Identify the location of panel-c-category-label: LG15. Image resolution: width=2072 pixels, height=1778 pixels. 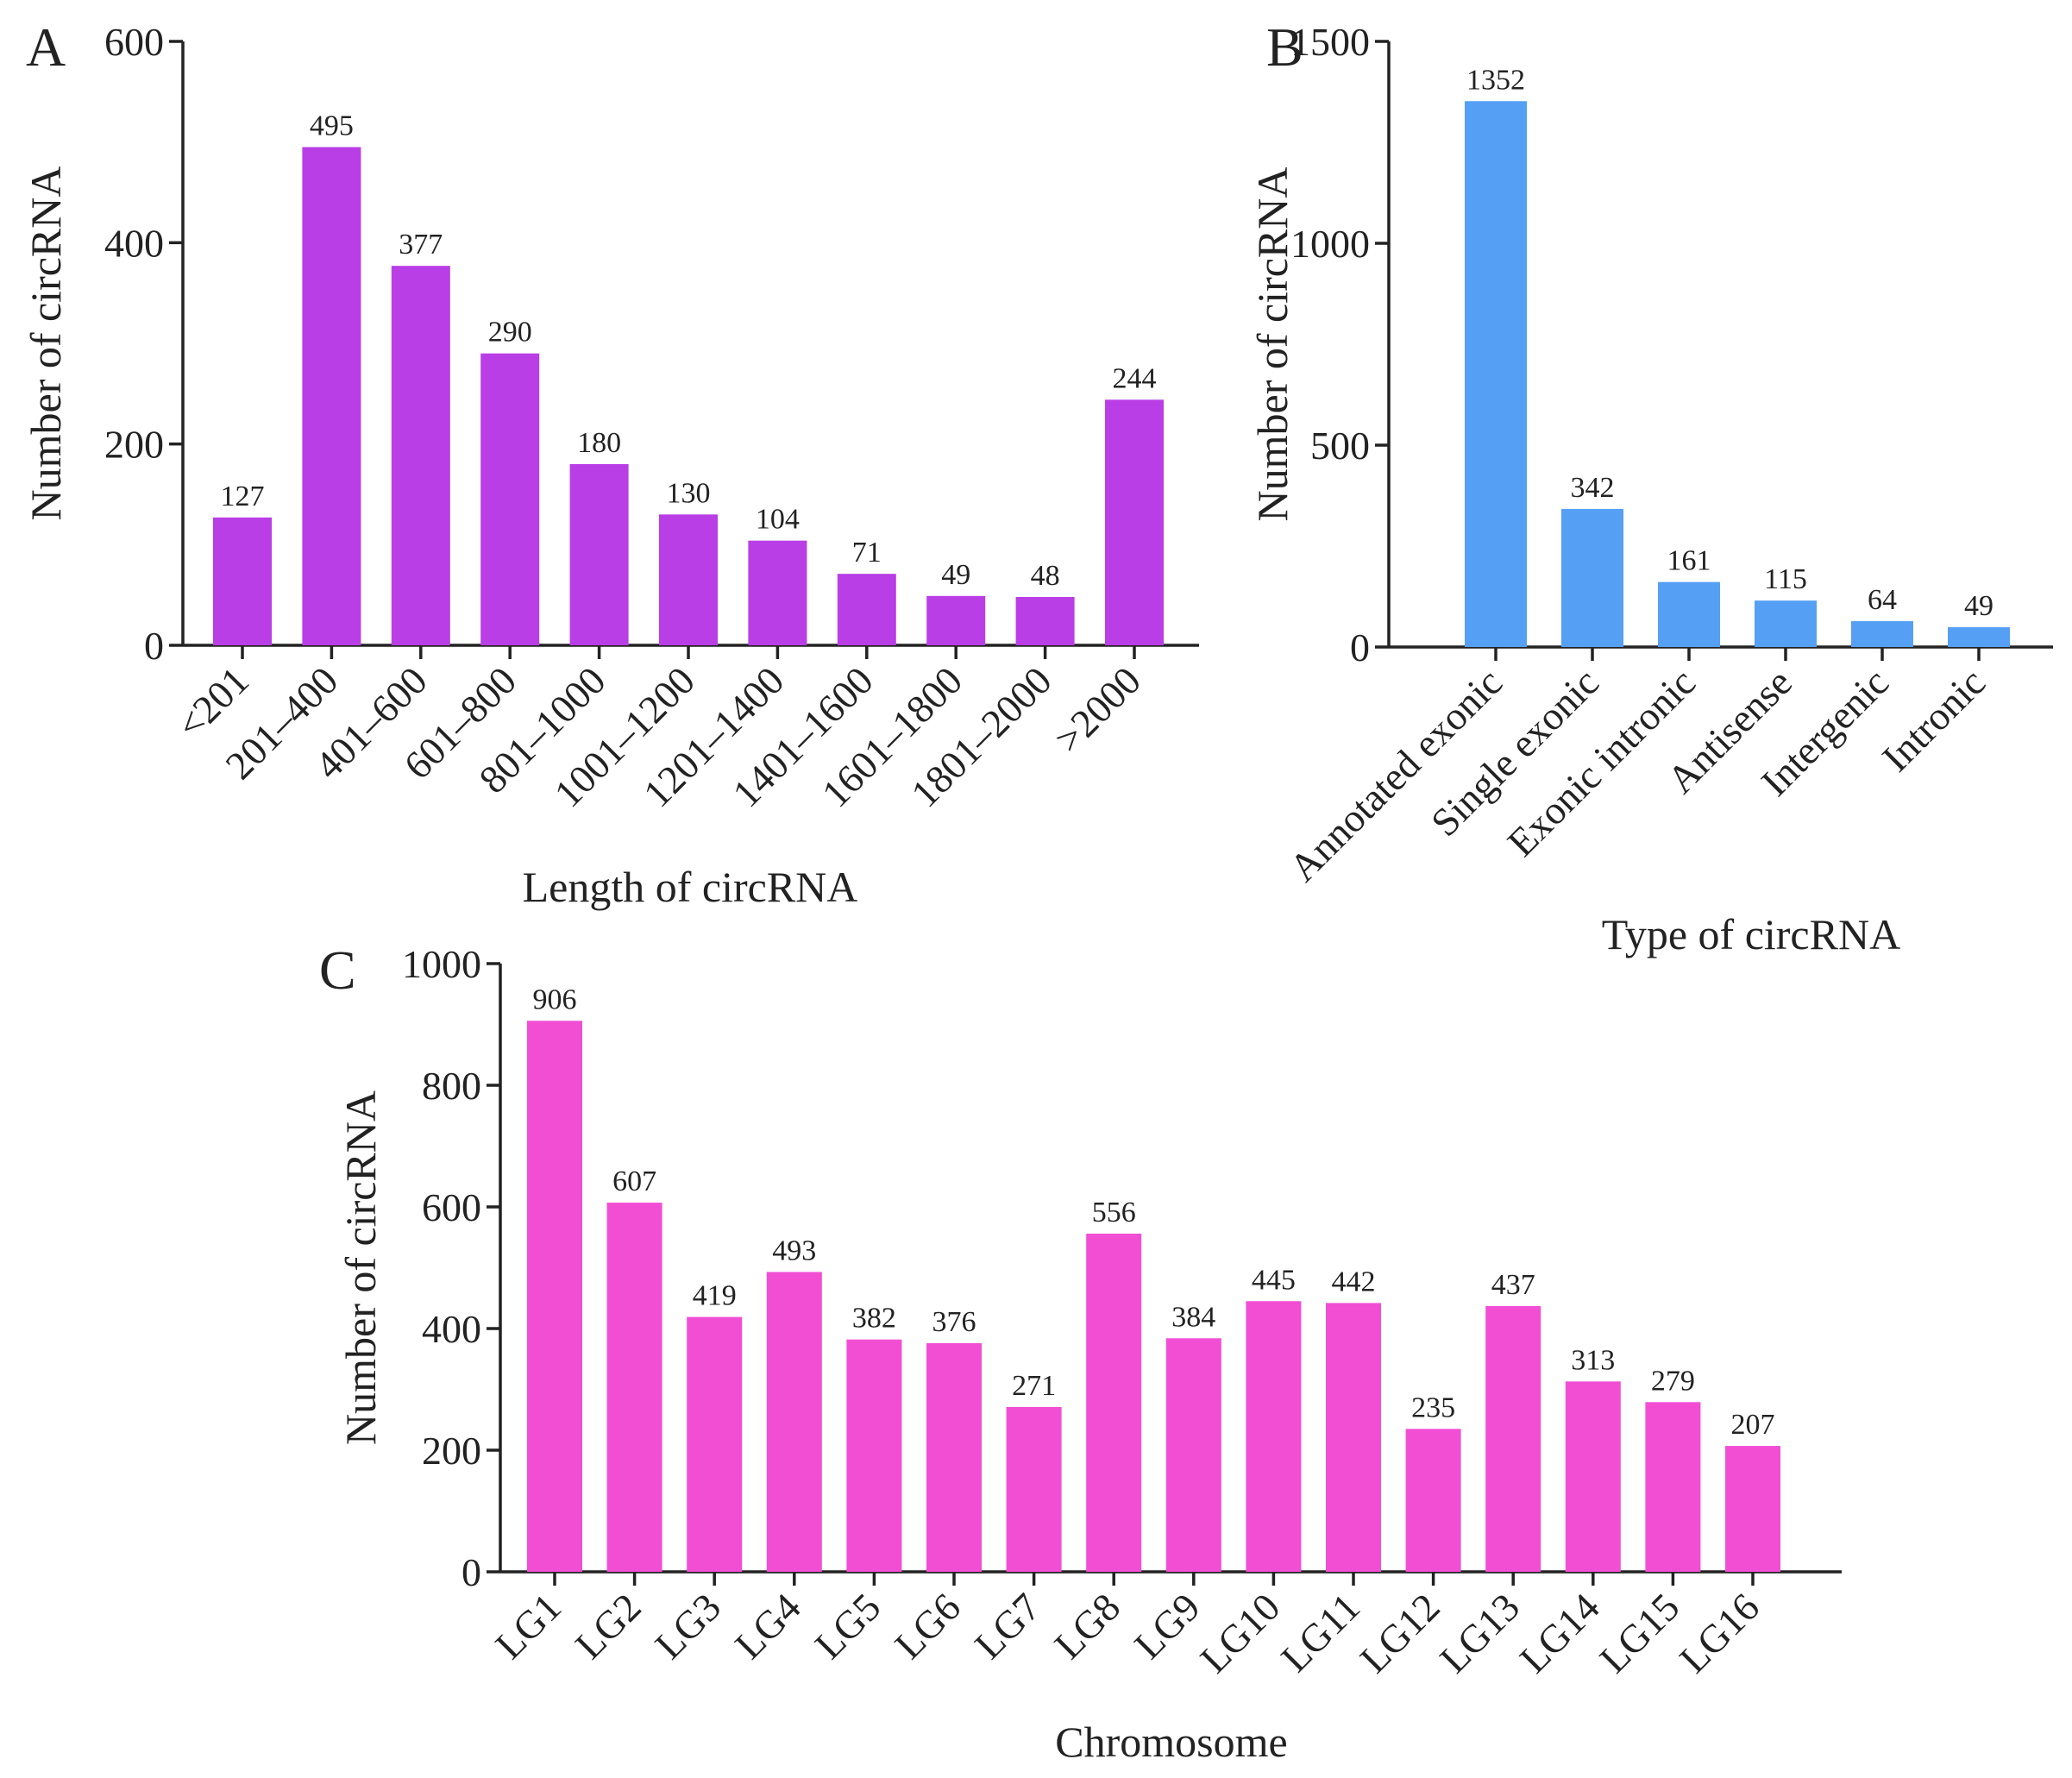
(1640, 1633).